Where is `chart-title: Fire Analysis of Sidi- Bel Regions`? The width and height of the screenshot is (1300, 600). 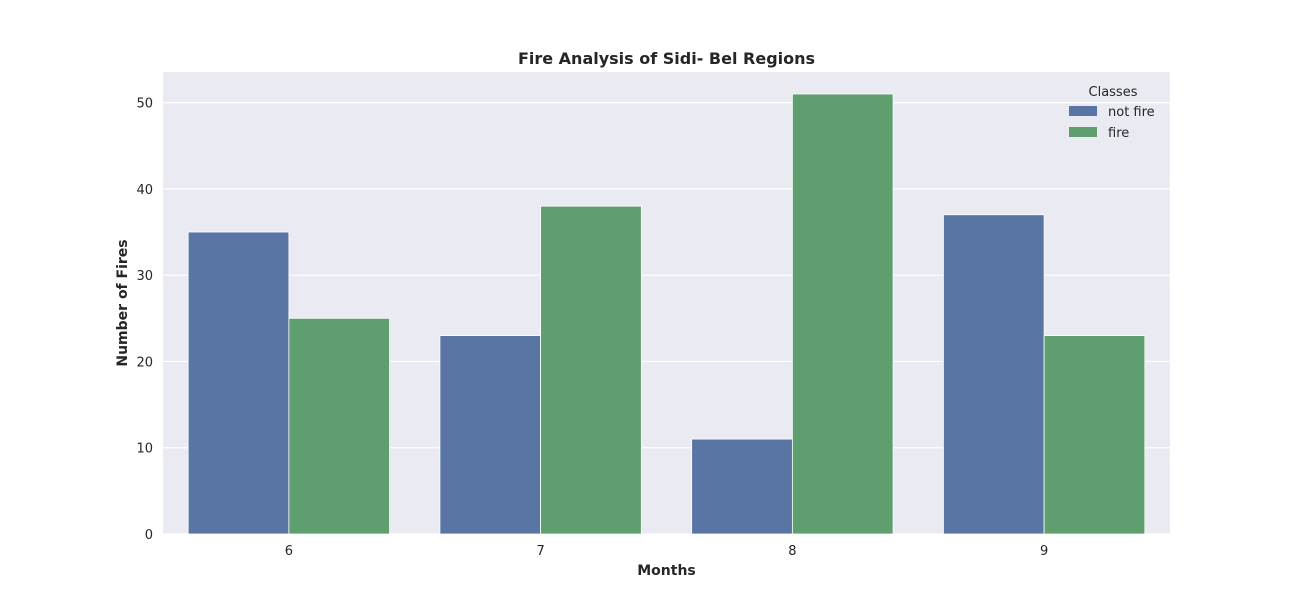
chart-title: Fire Analysis of Sidi- Bel Regions is located at coordinates (666, 58).